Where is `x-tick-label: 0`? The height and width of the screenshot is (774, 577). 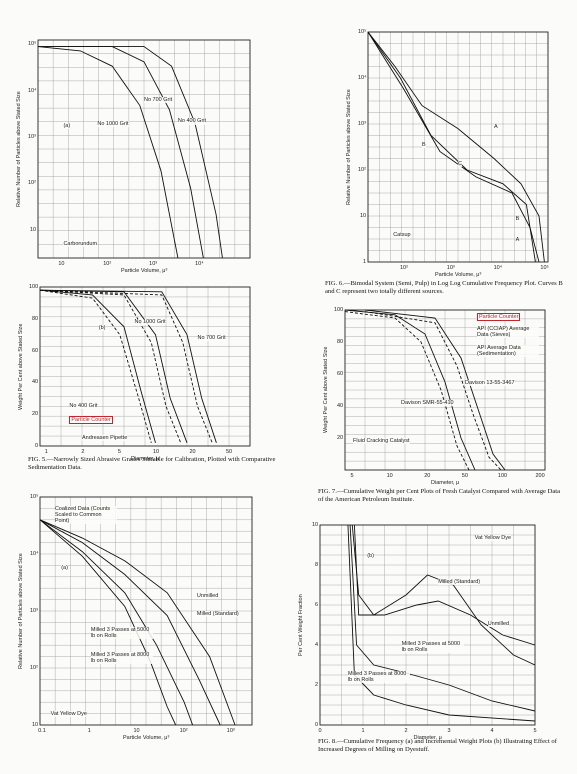
x-tick-label: 0 is located at coordinates (320, 731).